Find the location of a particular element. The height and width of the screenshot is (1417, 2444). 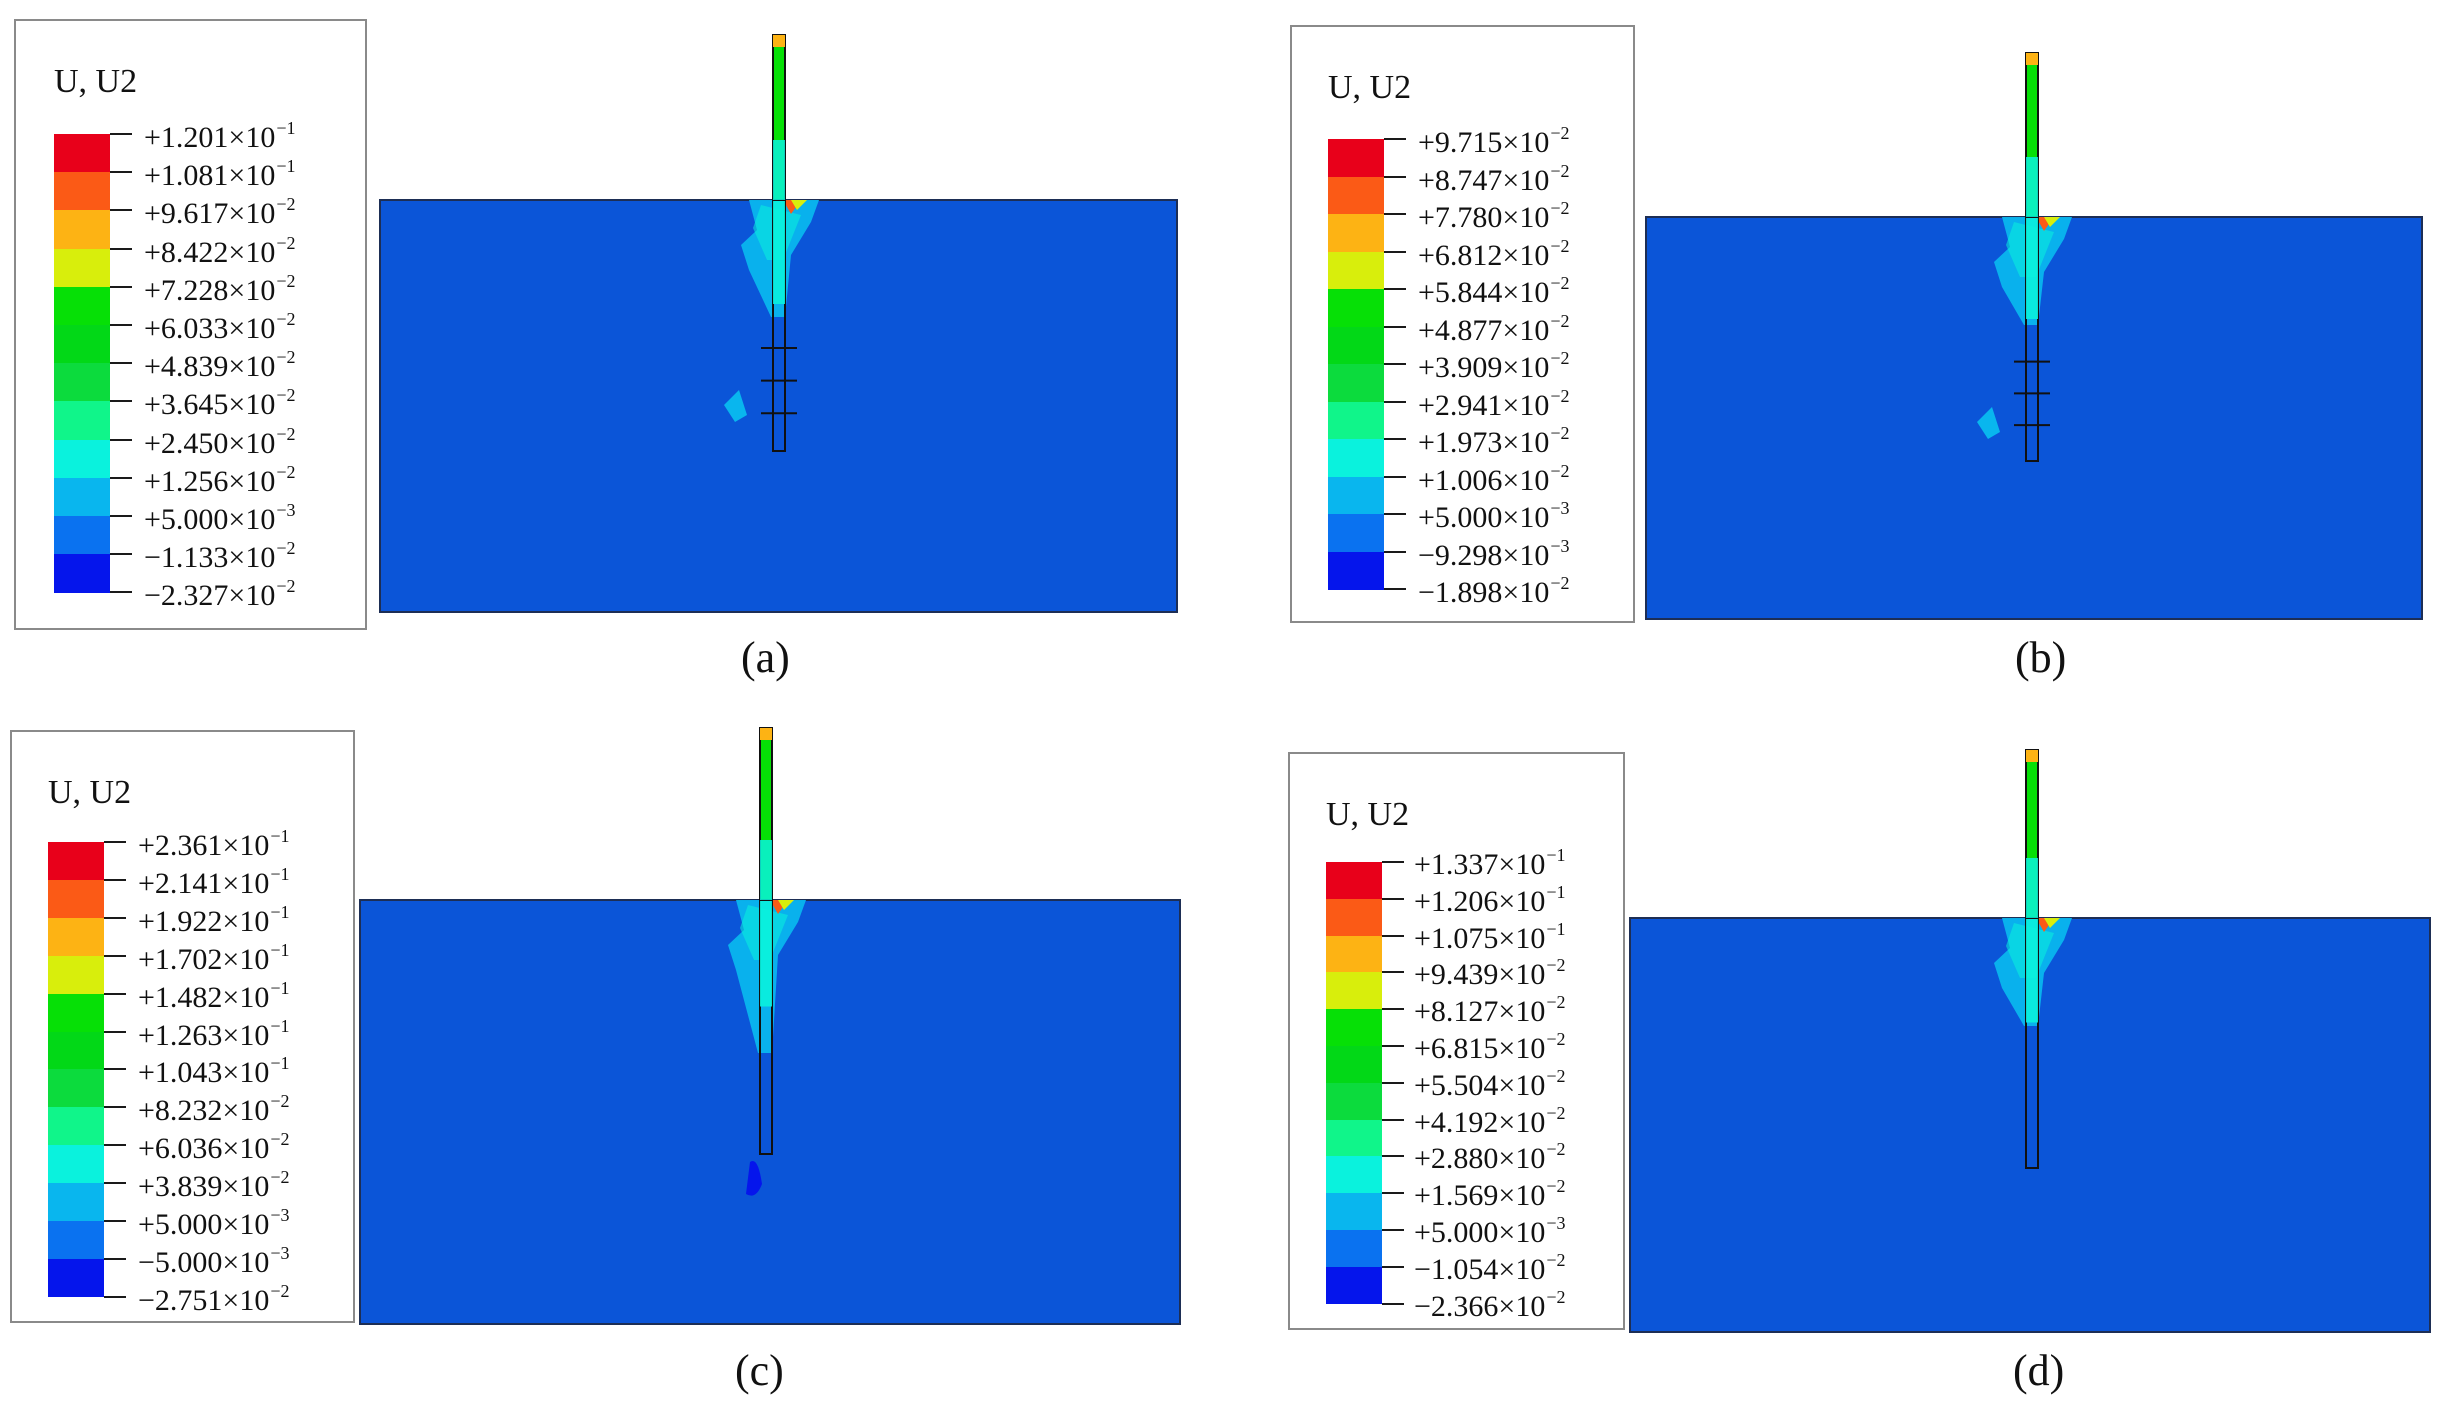

legend-value-label: +1.973×10−2 is located at coordinates (1494, 441).